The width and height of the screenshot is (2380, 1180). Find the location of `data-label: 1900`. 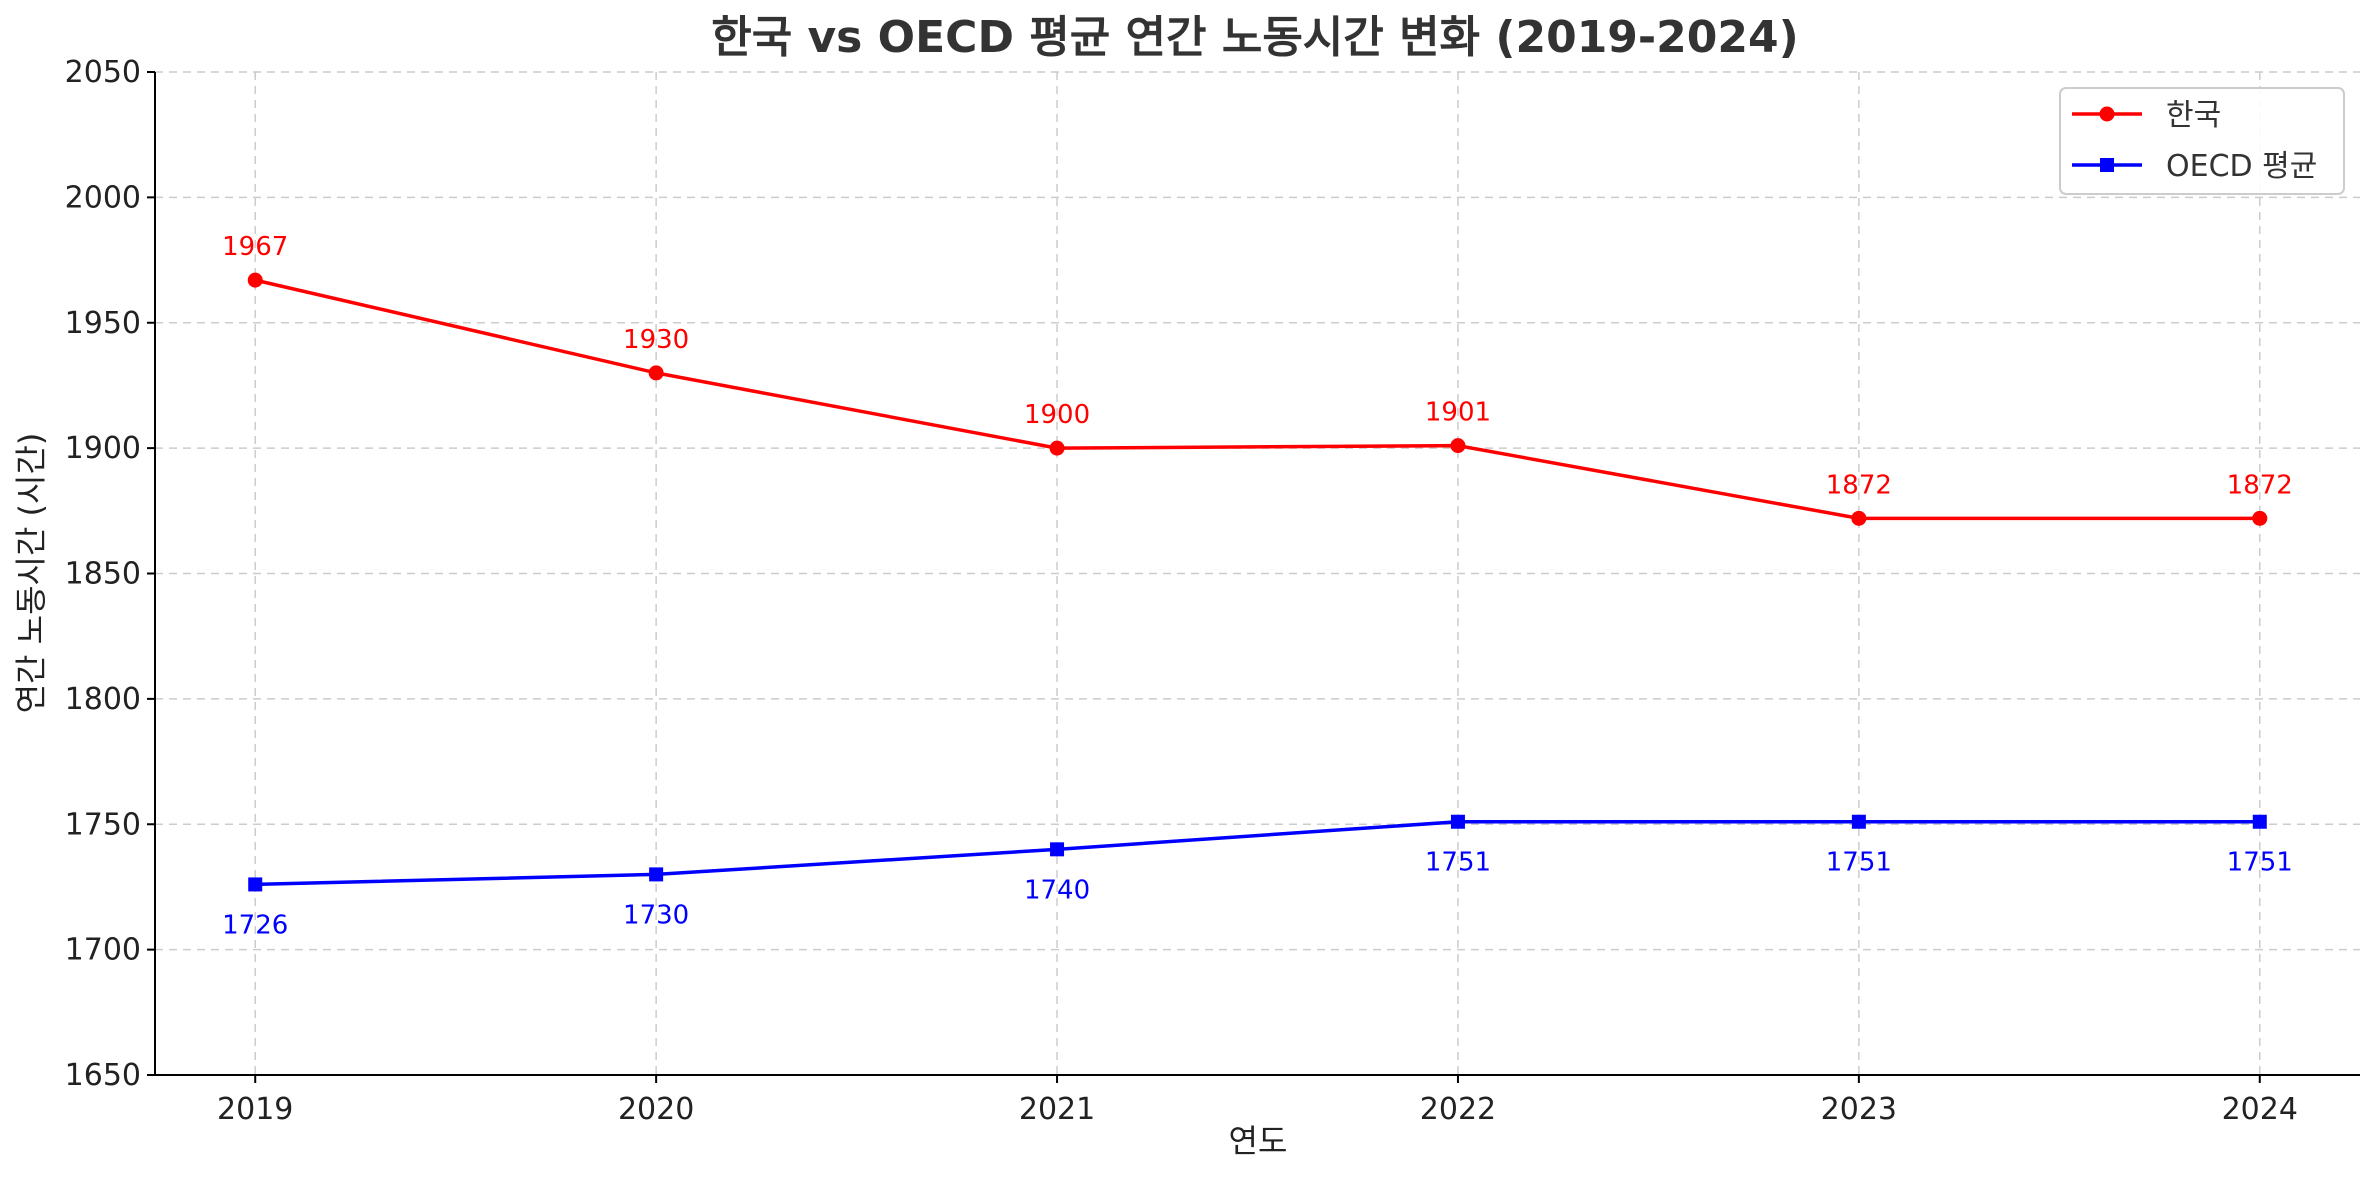

data-label: 1900 is located at coordinates (1057, 415).